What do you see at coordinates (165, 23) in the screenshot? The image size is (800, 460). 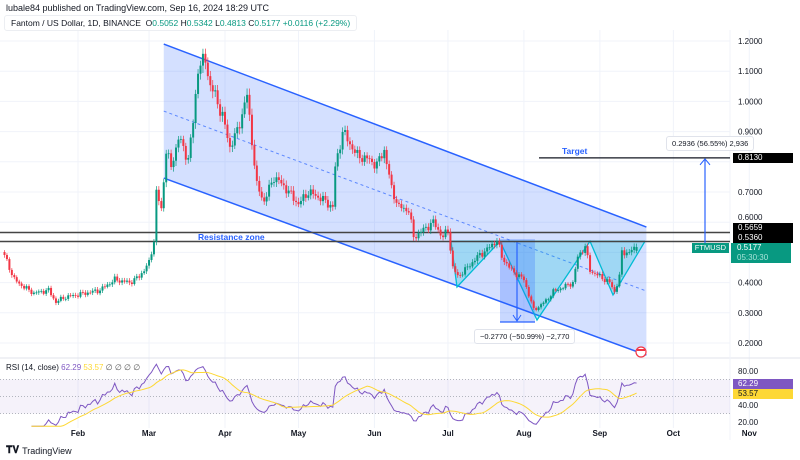 I see `open-value: 0.5052` at bounding box center [165, 23].